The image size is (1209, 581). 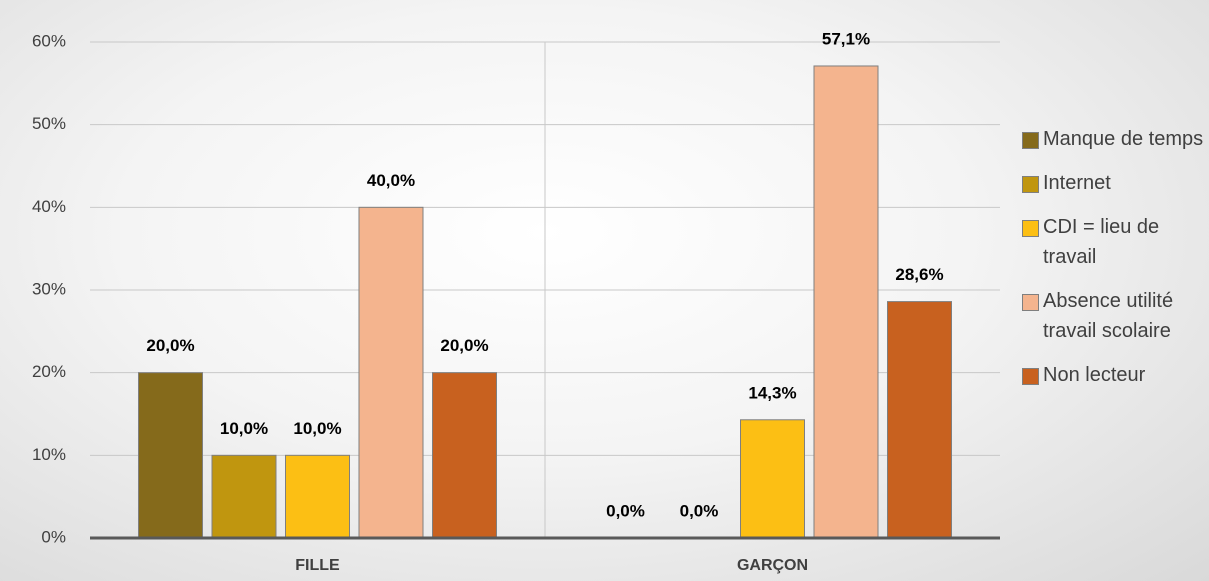 What do you see at coordinates (1101, 242) in the screenshot?
I see `legend-label: CDI = lieu de travail` at bounding box center [1101, 242].